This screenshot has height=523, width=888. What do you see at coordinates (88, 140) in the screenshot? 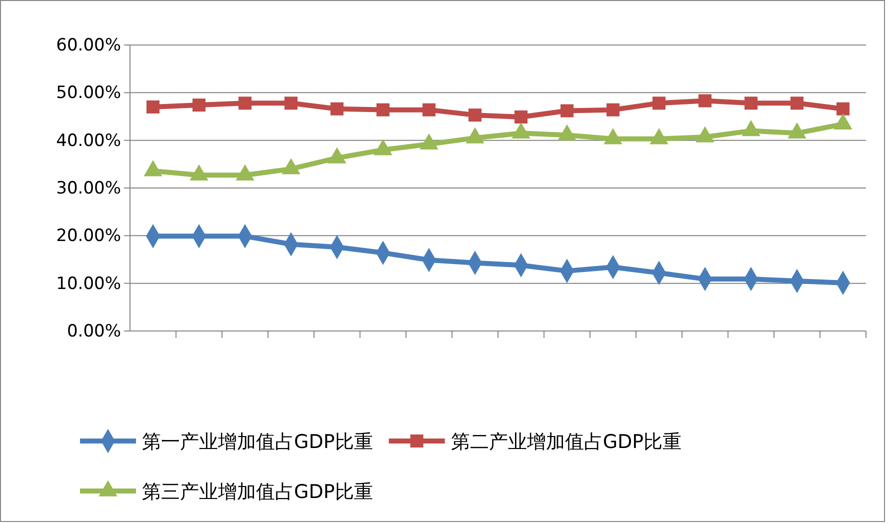
I see `y-tick-label: 40.00%` at bounding box center [88, 140].